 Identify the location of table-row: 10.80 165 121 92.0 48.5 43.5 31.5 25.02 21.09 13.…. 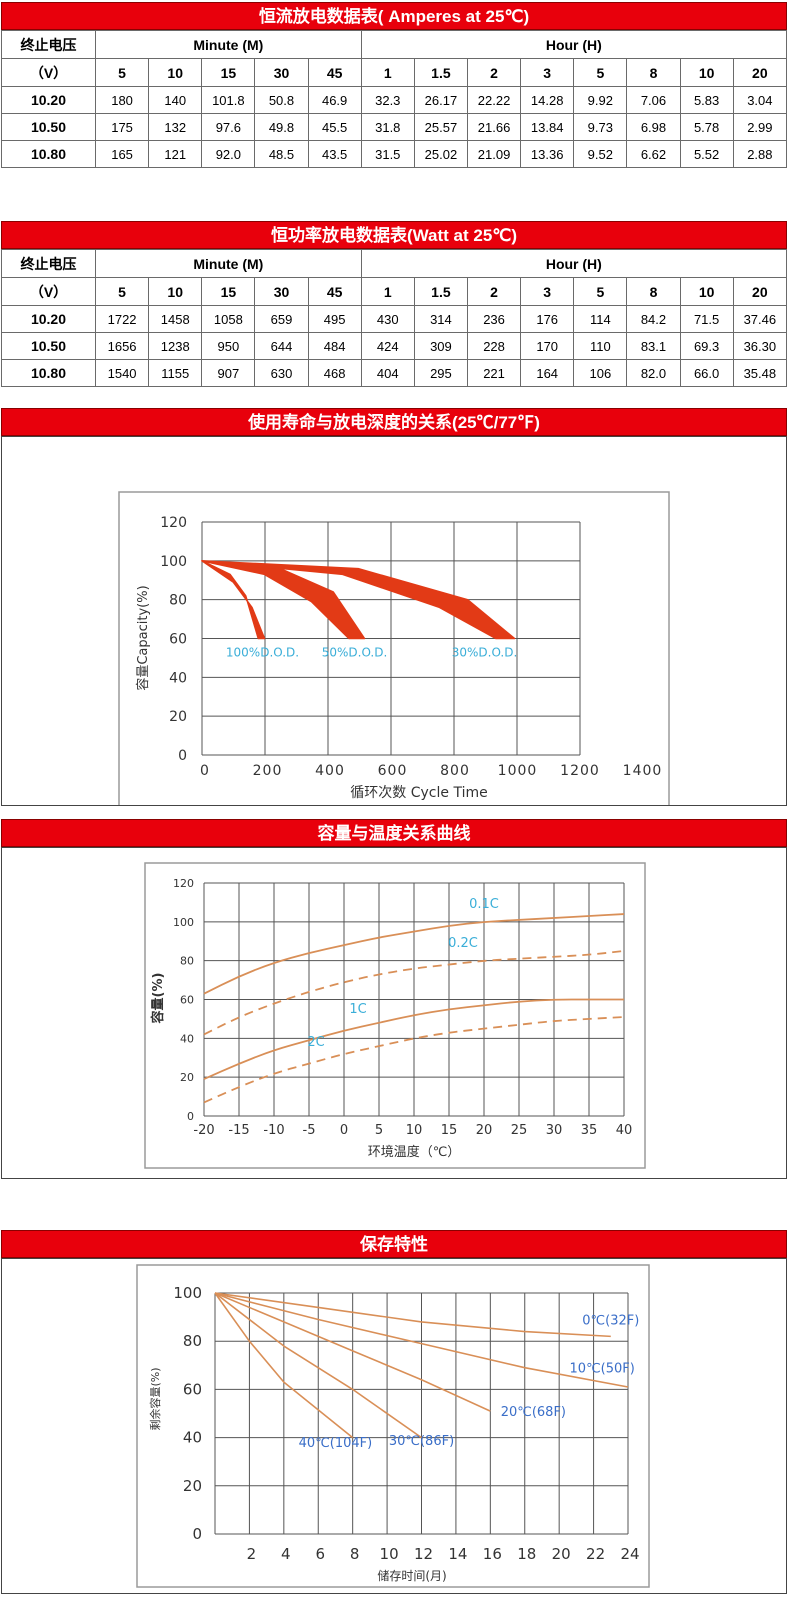
(394, 154).